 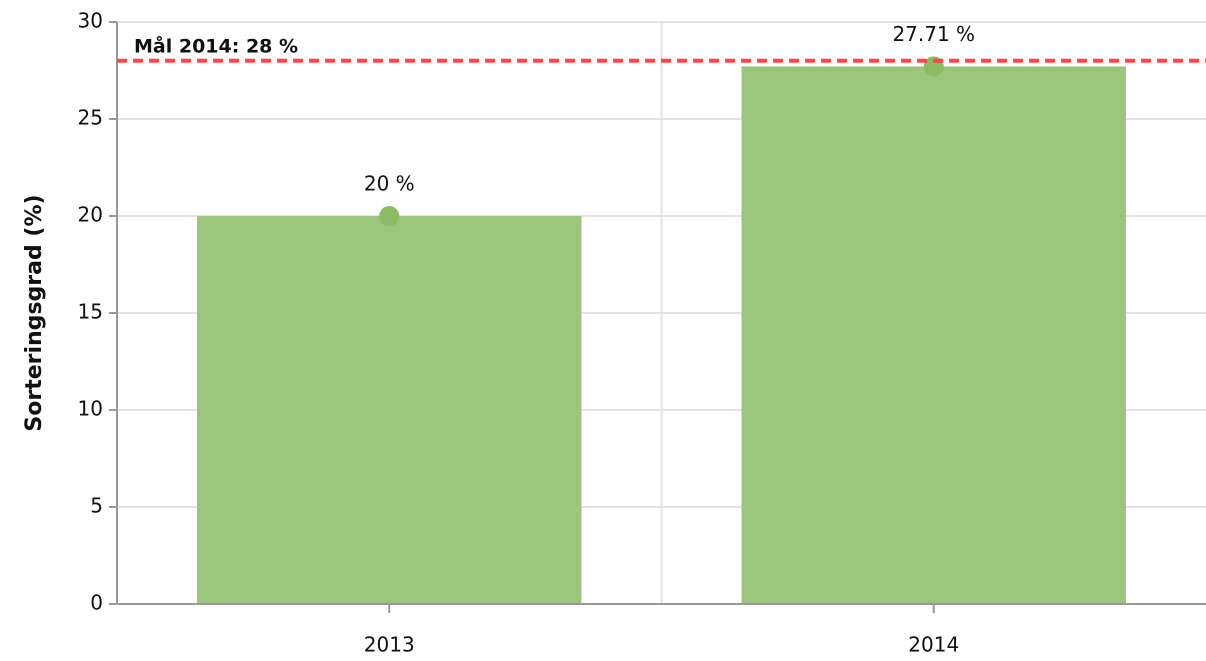 I want to click on x-tick-label: 2013, so click(x=389, y=645).